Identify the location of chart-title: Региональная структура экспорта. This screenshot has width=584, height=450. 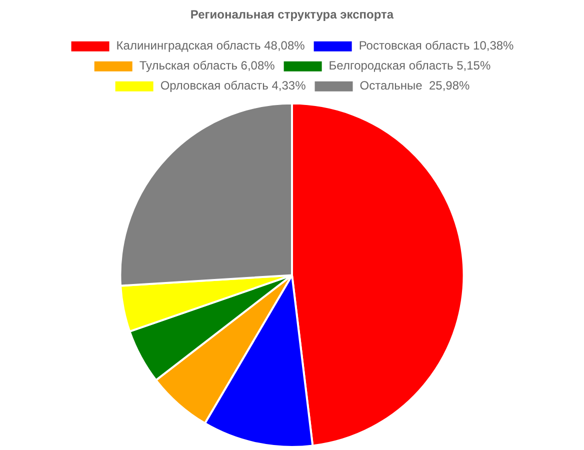
(292, 15).